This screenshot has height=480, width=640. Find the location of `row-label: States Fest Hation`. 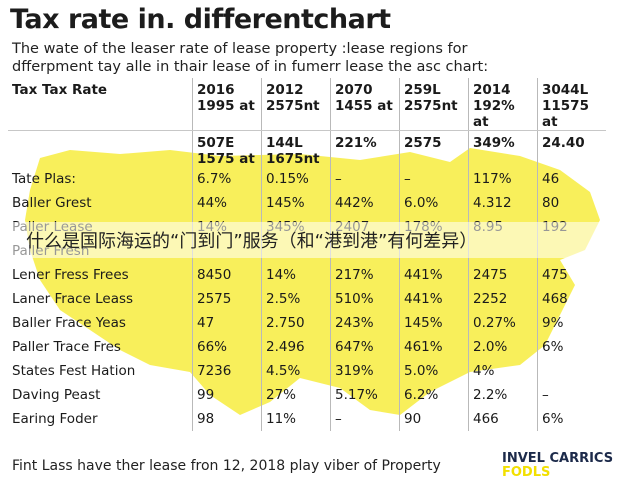

row-label: States Fest Hation is located at coordinates (74, 371).